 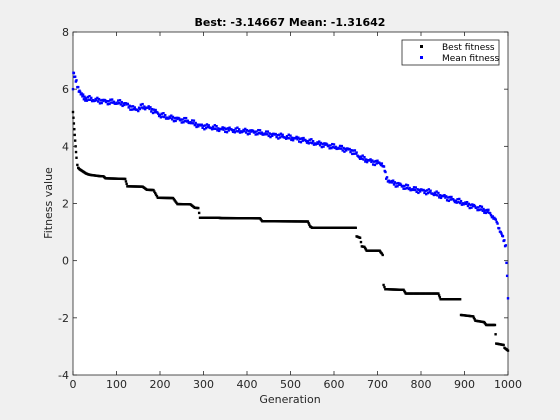 I want to click on y-tick-label--2: -2, so click(x=63, y=318).